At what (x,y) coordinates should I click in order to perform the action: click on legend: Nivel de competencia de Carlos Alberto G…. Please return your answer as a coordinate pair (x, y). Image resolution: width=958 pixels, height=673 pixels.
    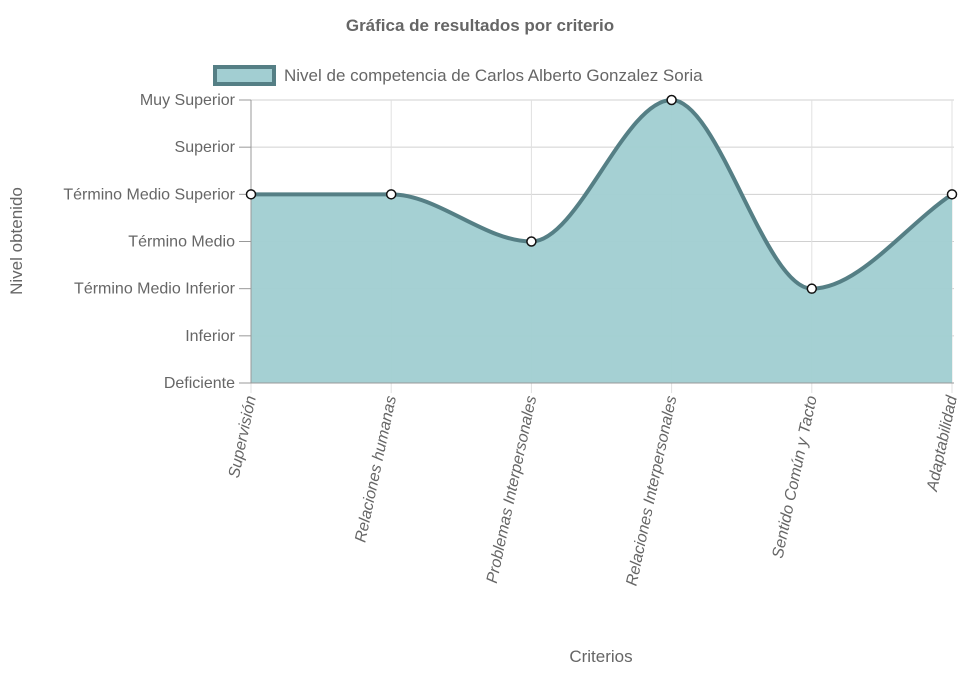
    Looking at the image, I should click on (458, 75).